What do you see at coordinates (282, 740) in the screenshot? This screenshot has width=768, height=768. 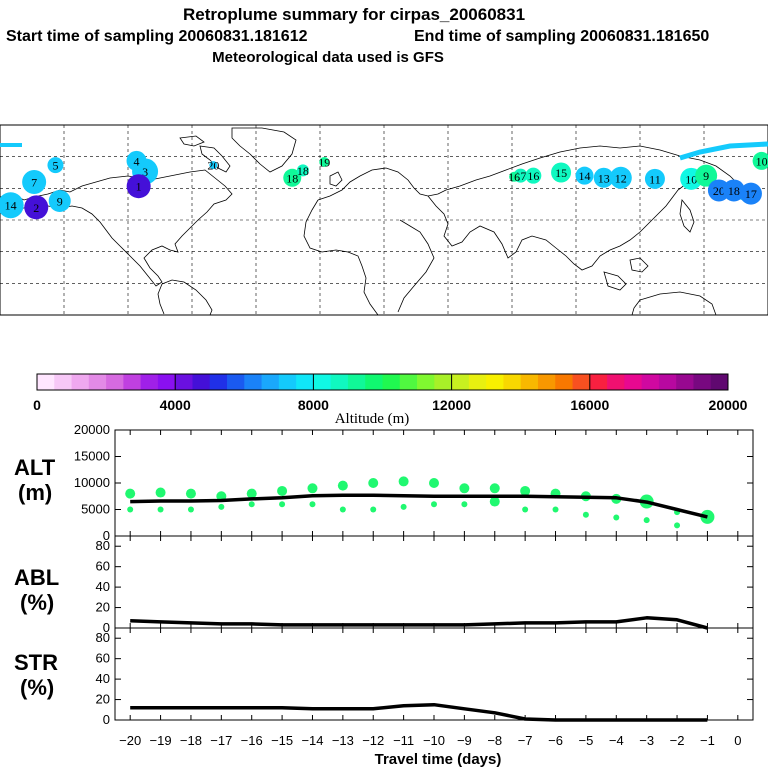 I see `x-tick-label: −15` at bounding box center [282, 740].